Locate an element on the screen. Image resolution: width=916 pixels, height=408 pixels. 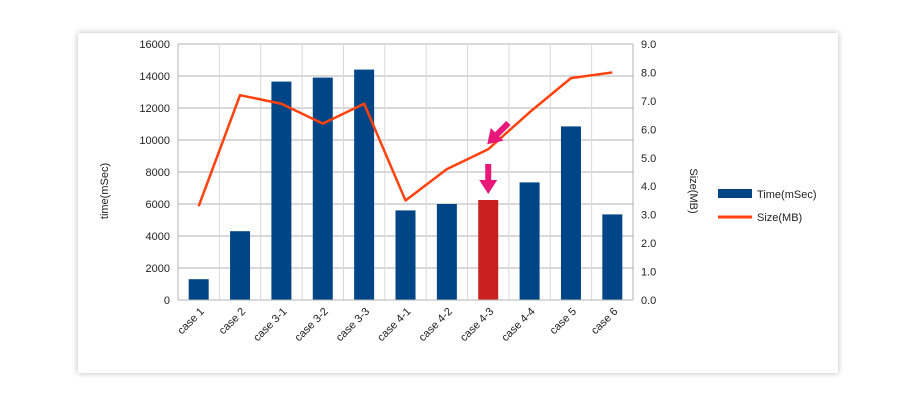
x-tick-label: case 4-3 is located at coordinates (477, 325).